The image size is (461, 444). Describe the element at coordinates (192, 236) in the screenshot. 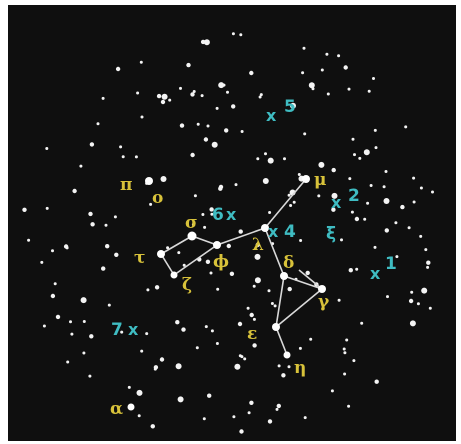

I see `star-sigma` at that location.